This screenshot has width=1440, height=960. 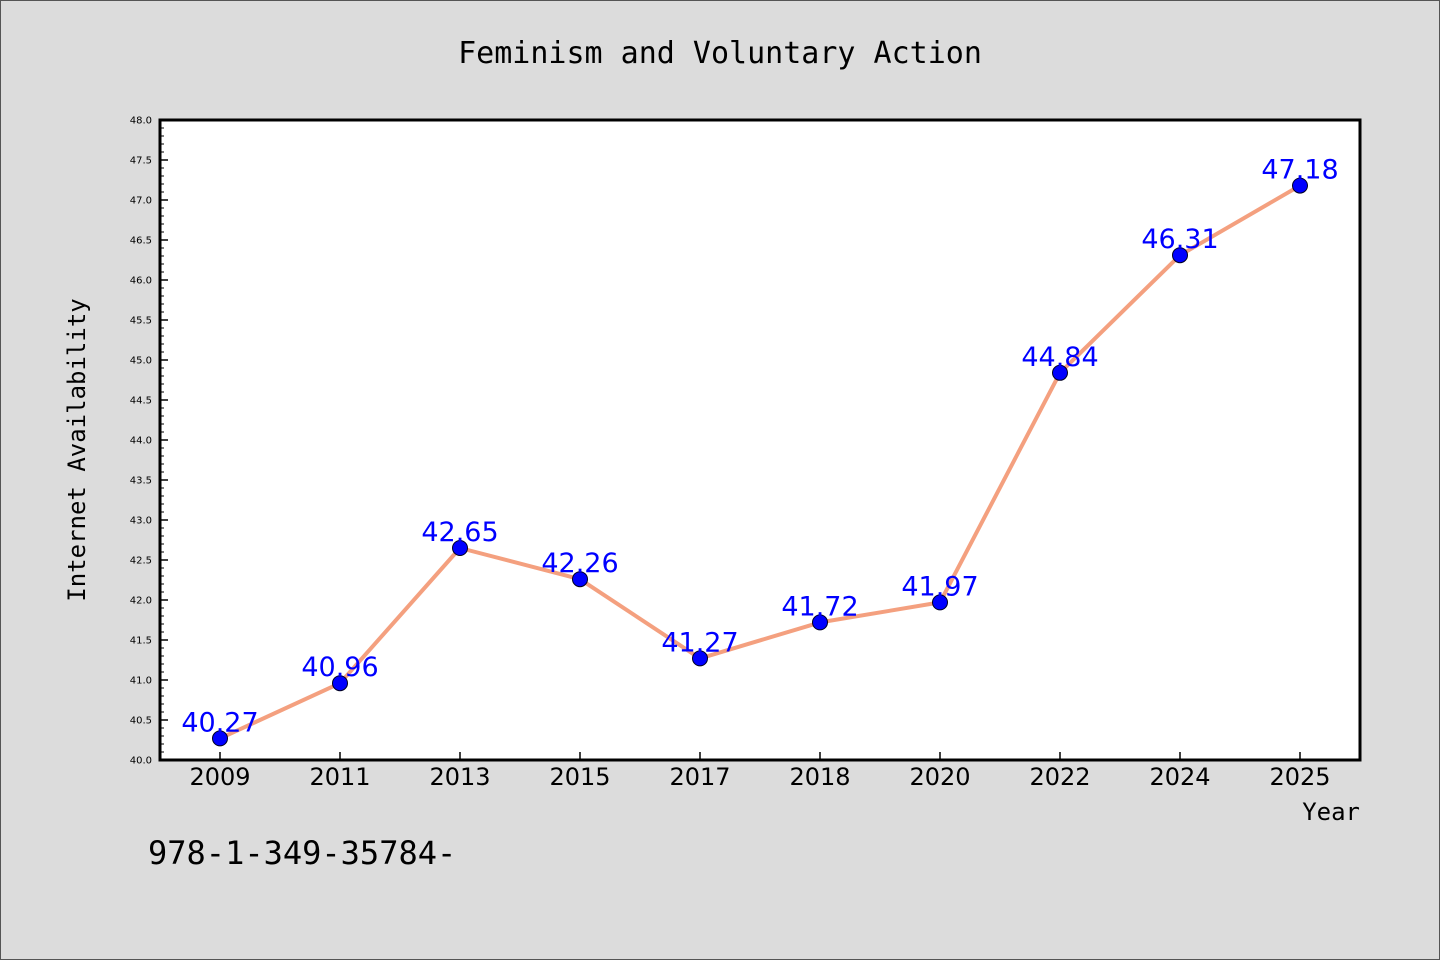 I want to click on x-tick-label: 2025, so click(x=1299, y=777).